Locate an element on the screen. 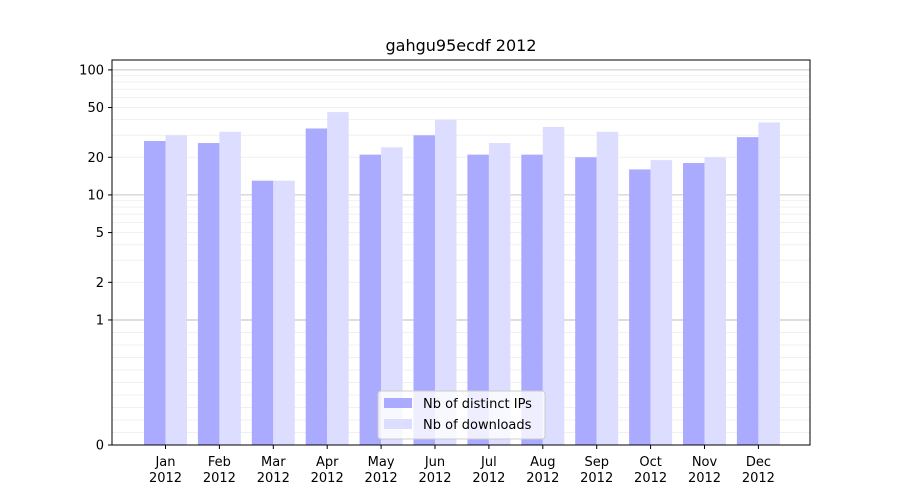 This screenshot has width=900, height=500. x-tick-label: Jul 2012 is located at coordinates (488, 470).